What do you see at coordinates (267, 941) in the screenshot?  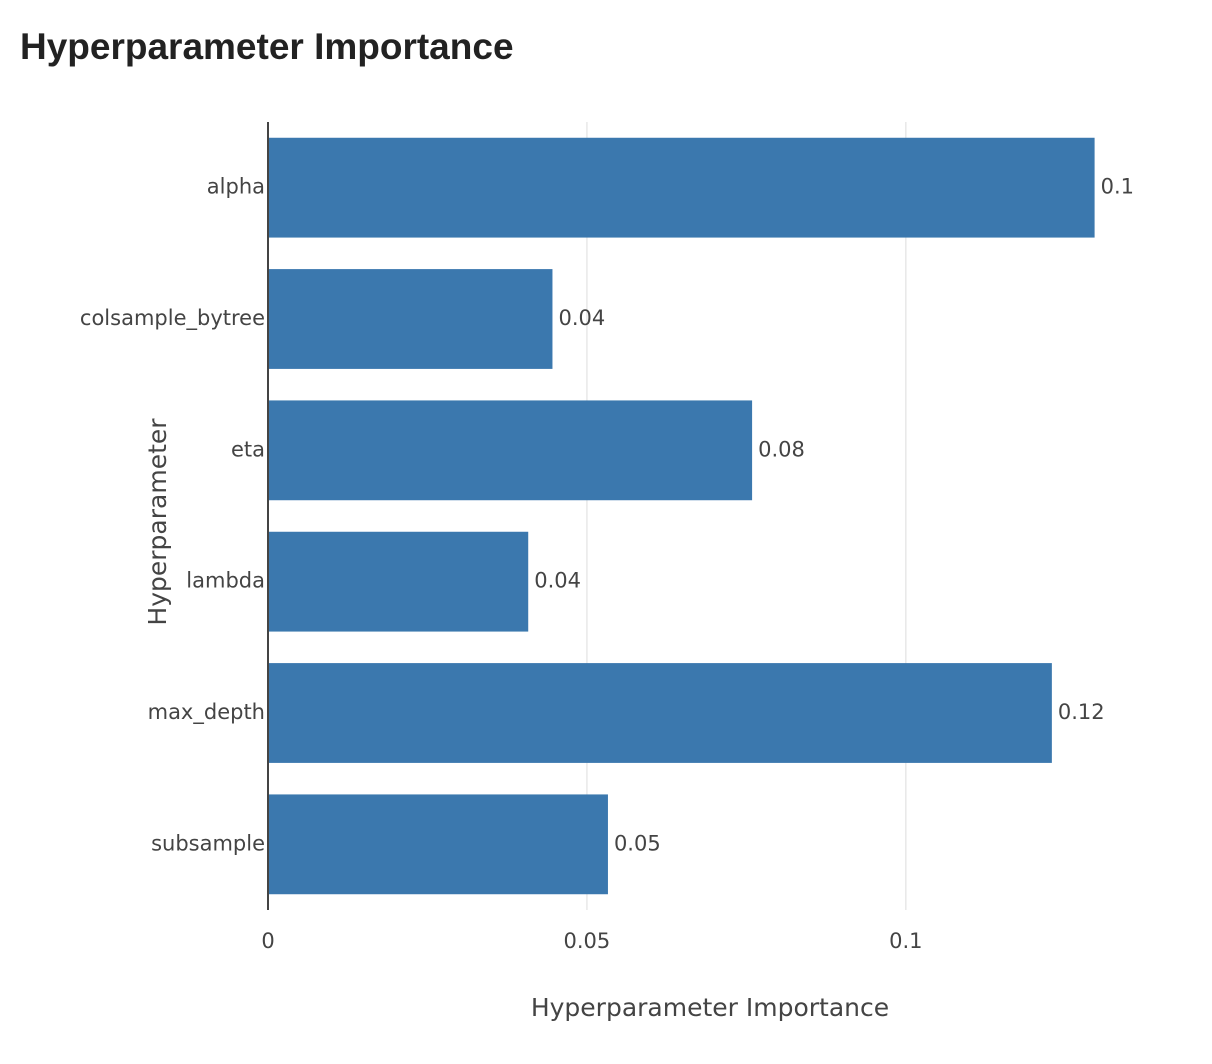 I see `x-tick-label: 0` at bounding box center [267, 941].